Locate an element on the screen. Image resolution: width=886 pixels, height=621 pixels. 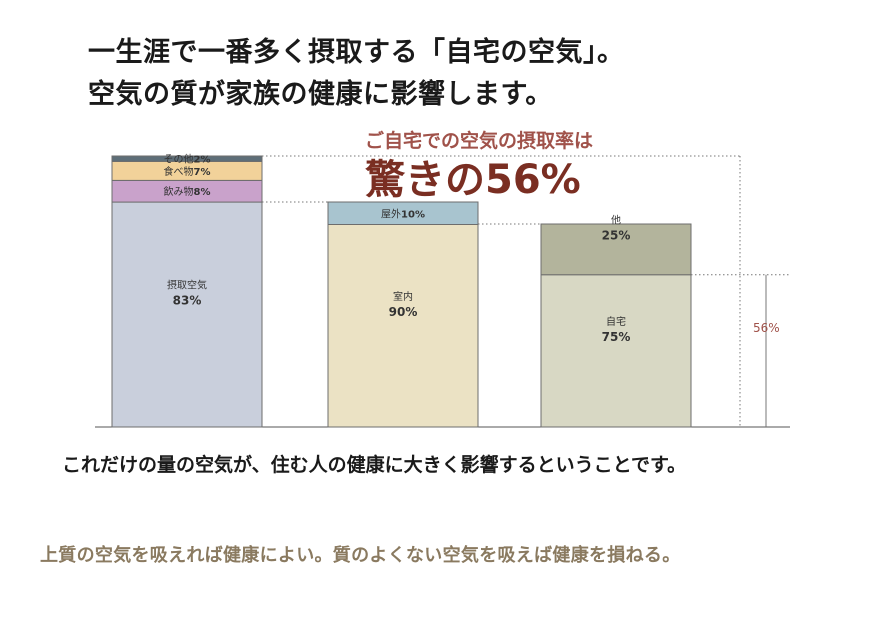
bar-2-segment-1-name: 室内 is located at coordinates (403, 296).